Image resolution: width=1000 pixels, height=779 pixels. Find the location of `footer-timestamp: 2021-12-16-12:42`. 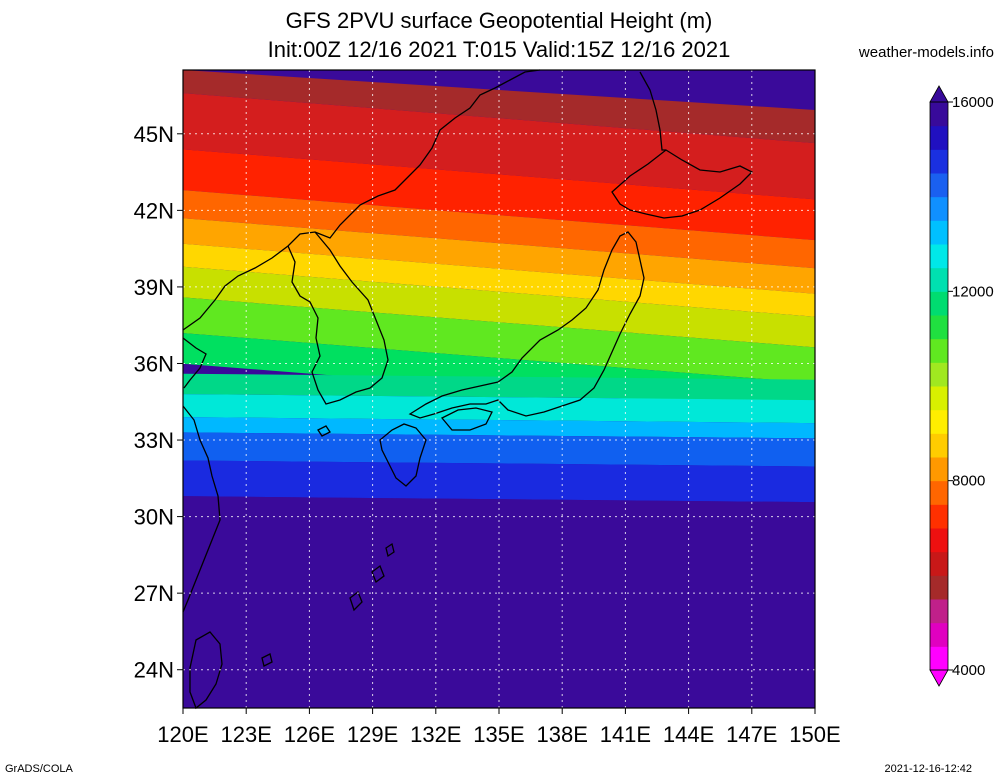

footer-timestamp: 2021-12-16-12:42 is located at coordinates (928, 769).